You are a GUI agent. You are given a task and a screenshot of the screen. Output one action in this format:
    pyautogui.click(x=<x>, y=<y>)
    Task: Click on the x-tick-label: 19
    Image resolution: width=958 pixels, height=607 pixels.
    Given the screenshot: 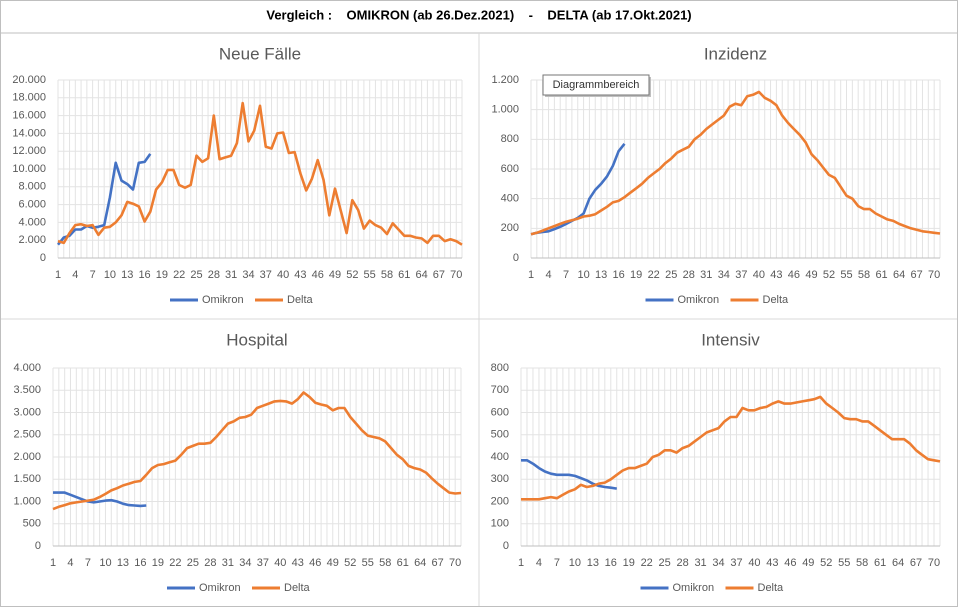 What is the action you would take?
    pyautogui.click(x=158, y=563)
    